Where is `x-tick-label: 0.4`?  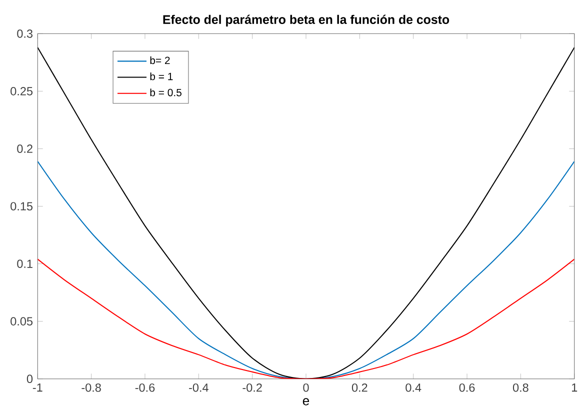 x-tick-label: 0.4 is located at coordinates (414, 388).